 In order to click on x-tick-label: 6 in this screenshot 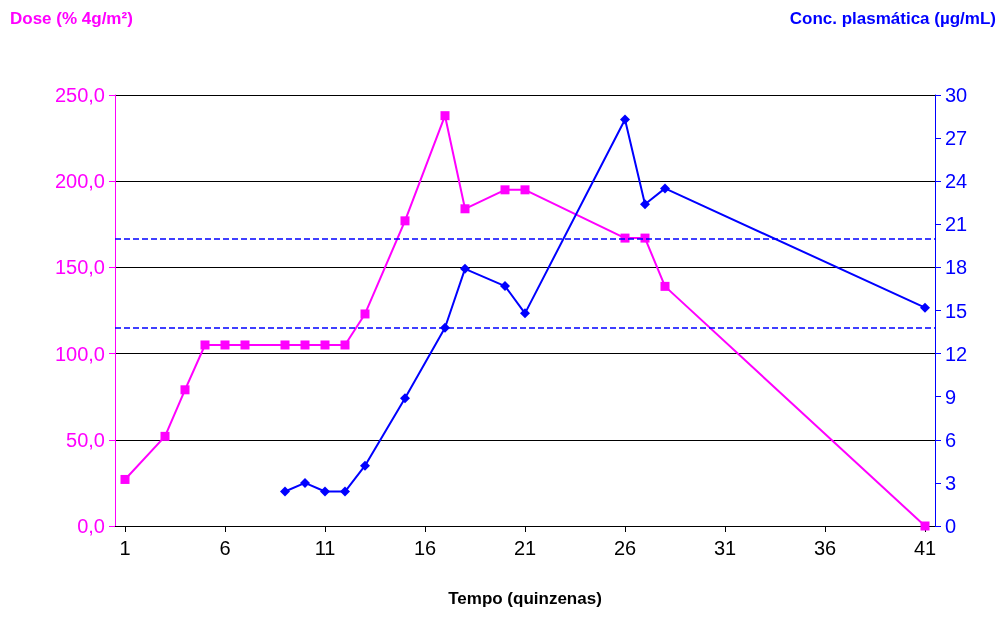, I will do `click(225, 548)`.